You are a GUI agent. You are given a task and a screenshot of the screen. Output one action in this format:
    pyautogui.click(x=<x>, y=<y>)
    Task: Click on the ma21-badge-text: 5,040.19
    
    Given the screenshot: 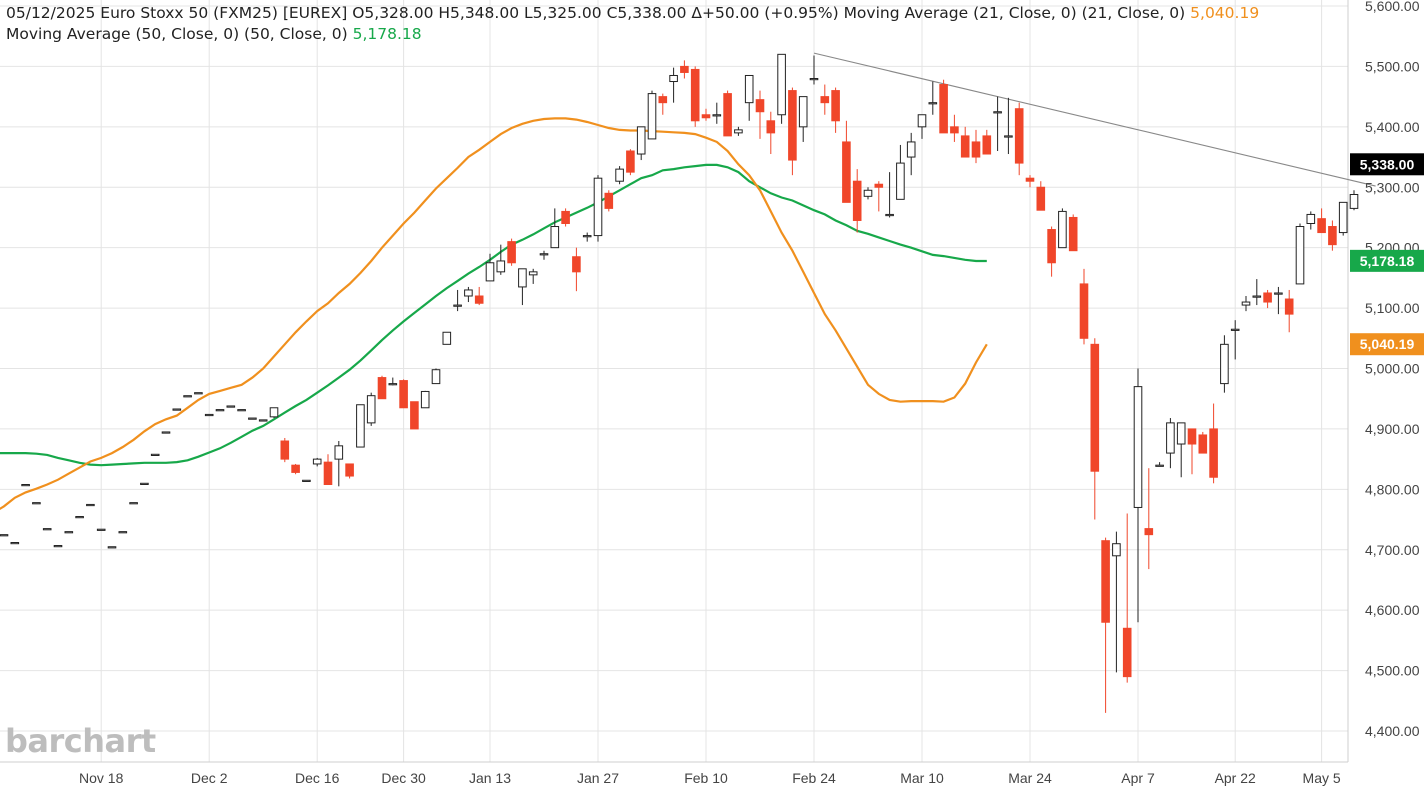 What is the action you would take?
    pyautogui.click(x=1387, y=344)
    